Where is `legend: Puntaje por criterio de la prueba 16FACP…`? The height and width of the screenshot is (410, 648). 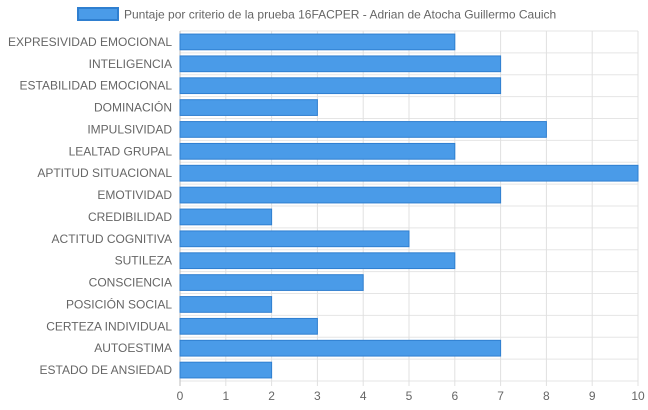 legend: Puntaje por criterio de la prueba 16FACP… is located at coordinates (316, 14).